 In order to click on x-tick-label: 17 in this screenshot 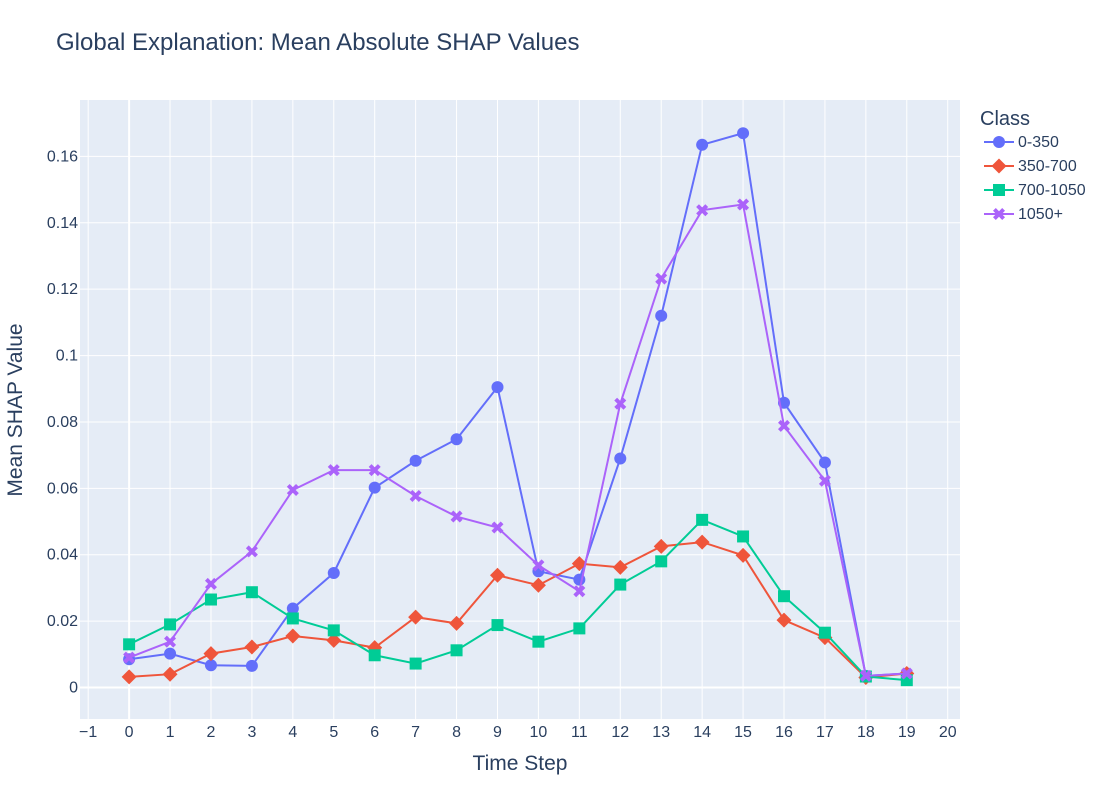, I will do `click(825, 732)`.